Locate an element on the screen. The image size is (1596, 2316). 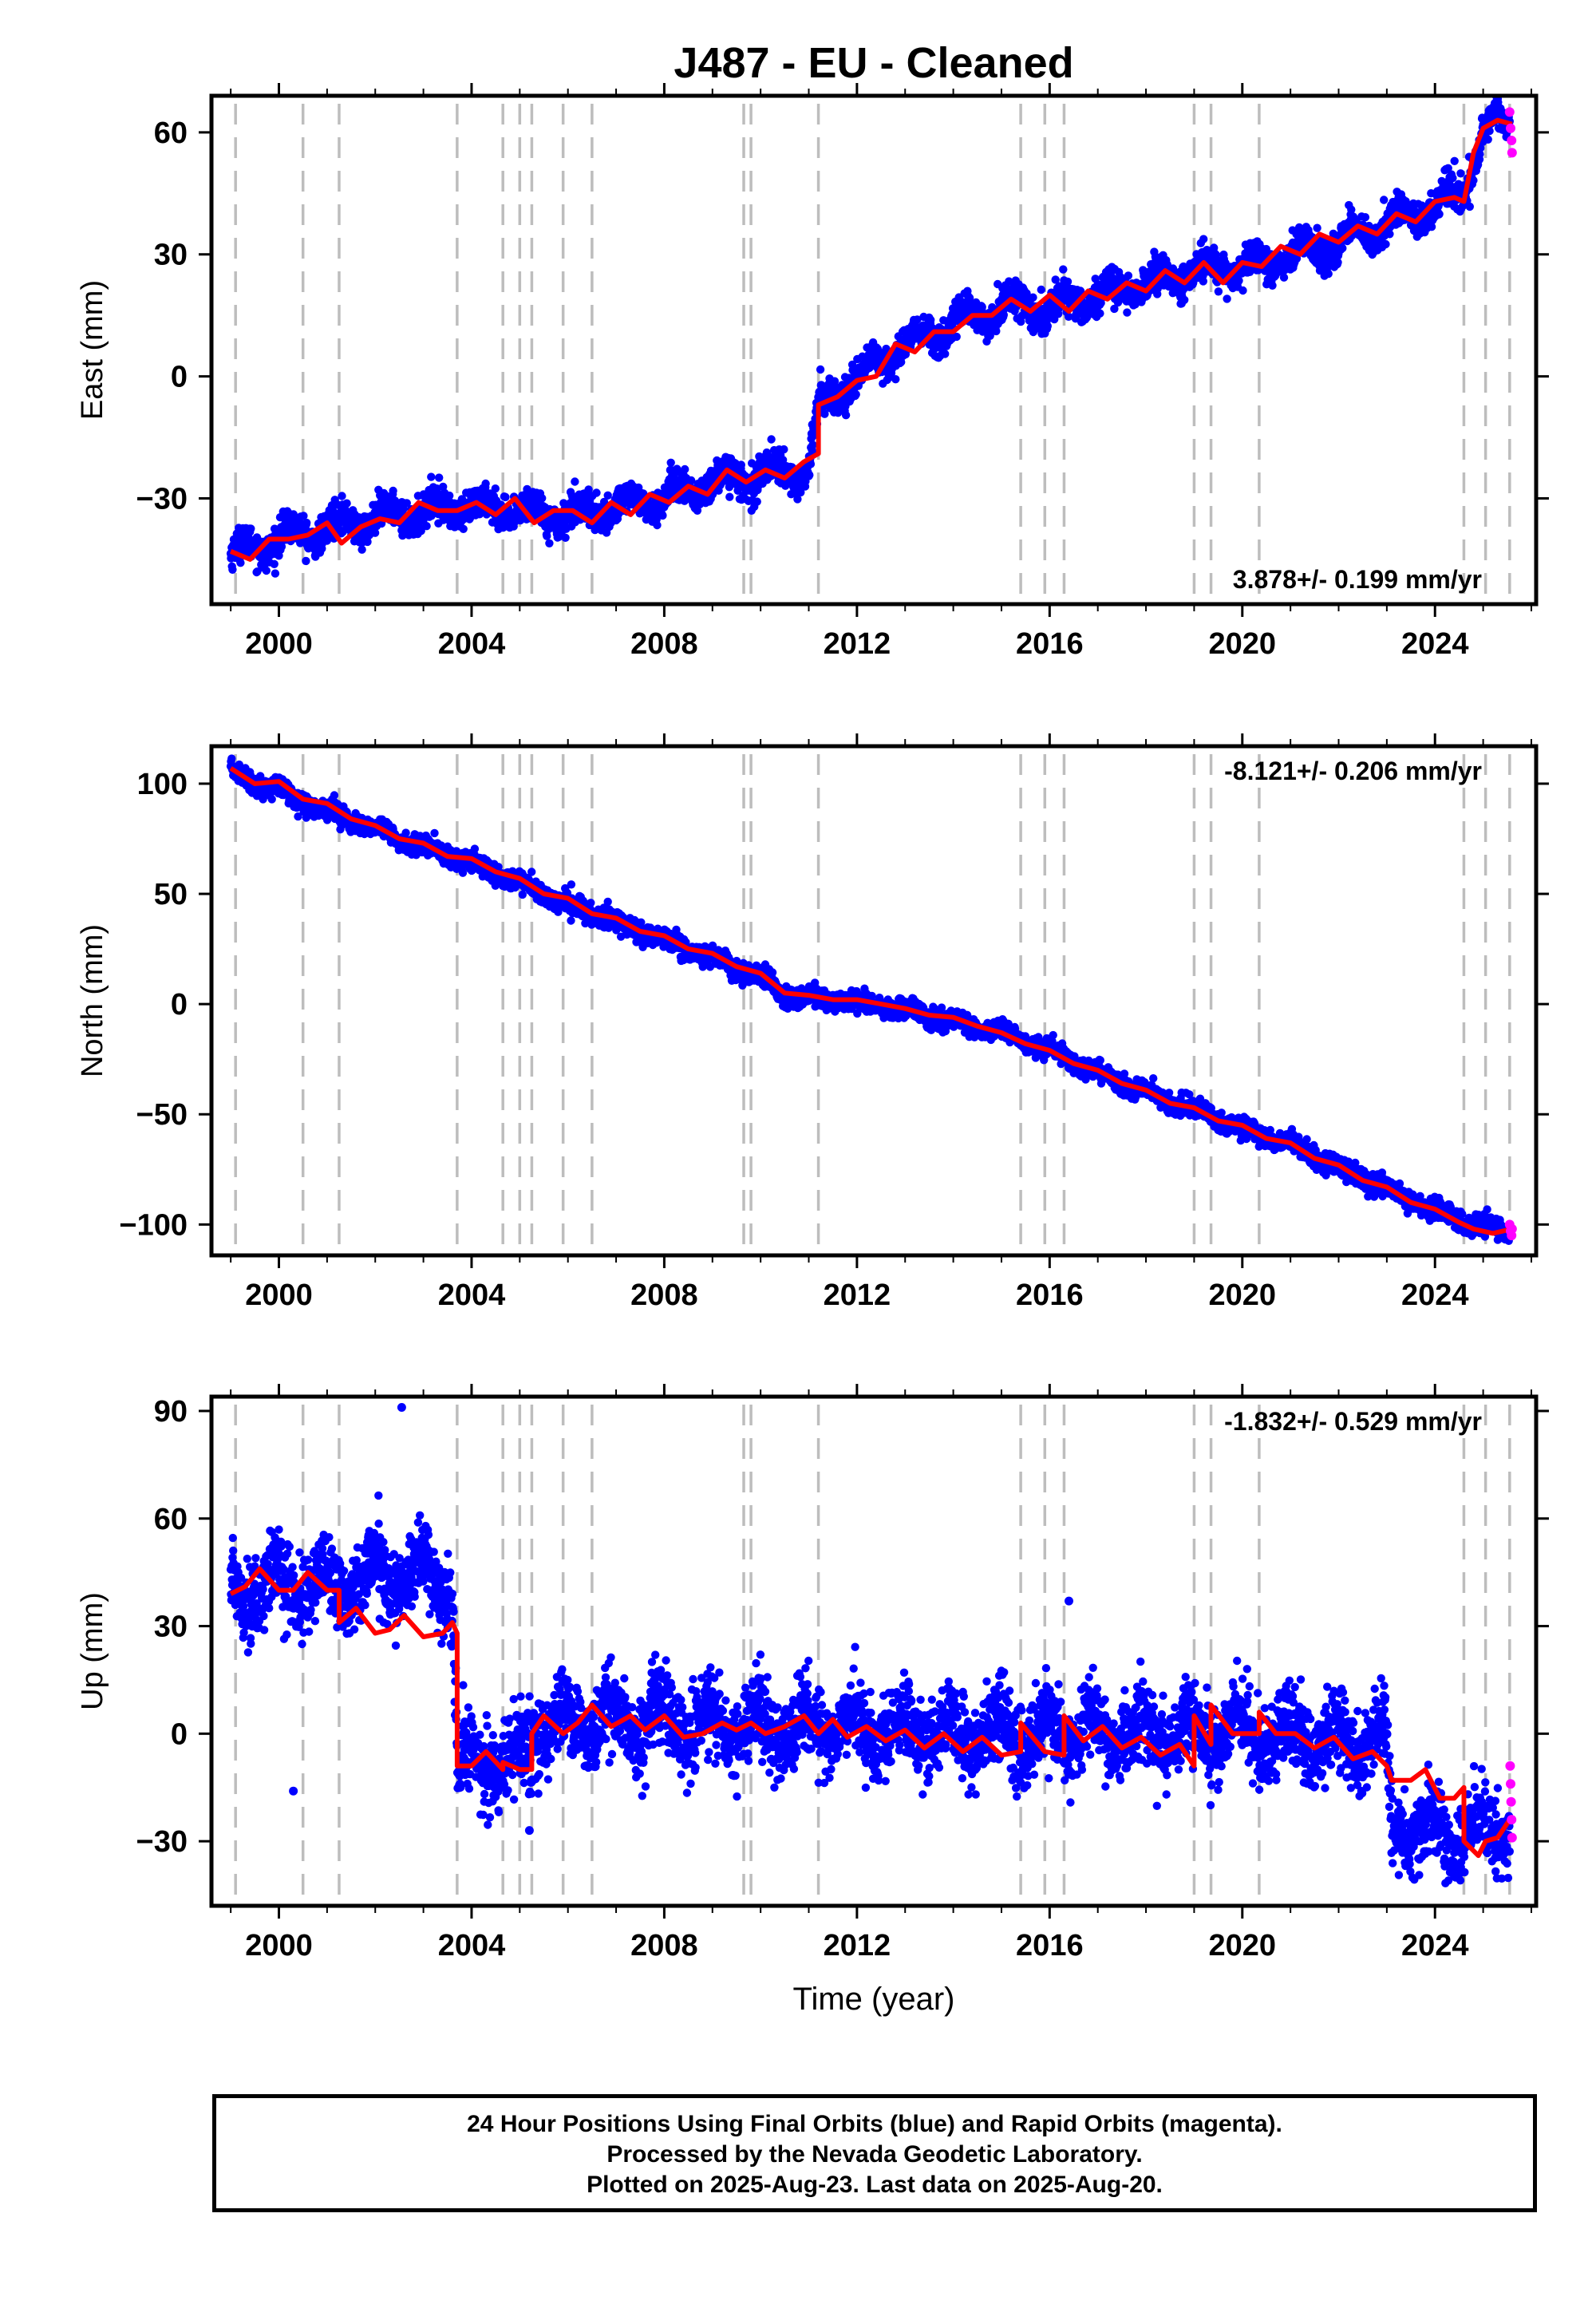
y-tick-label: −30 is located at coordinates (162, 499).